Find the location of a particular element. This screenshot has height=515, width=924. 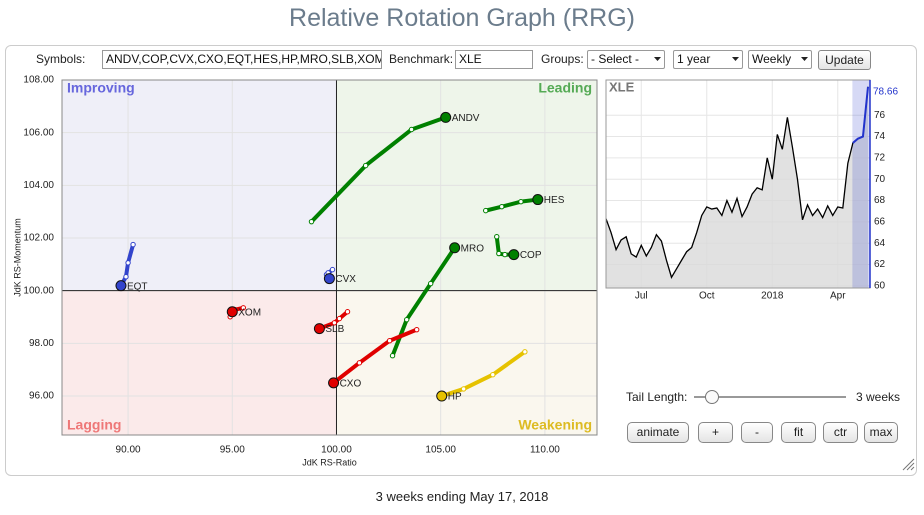

grip-lines is located at coordinates (908, 464).